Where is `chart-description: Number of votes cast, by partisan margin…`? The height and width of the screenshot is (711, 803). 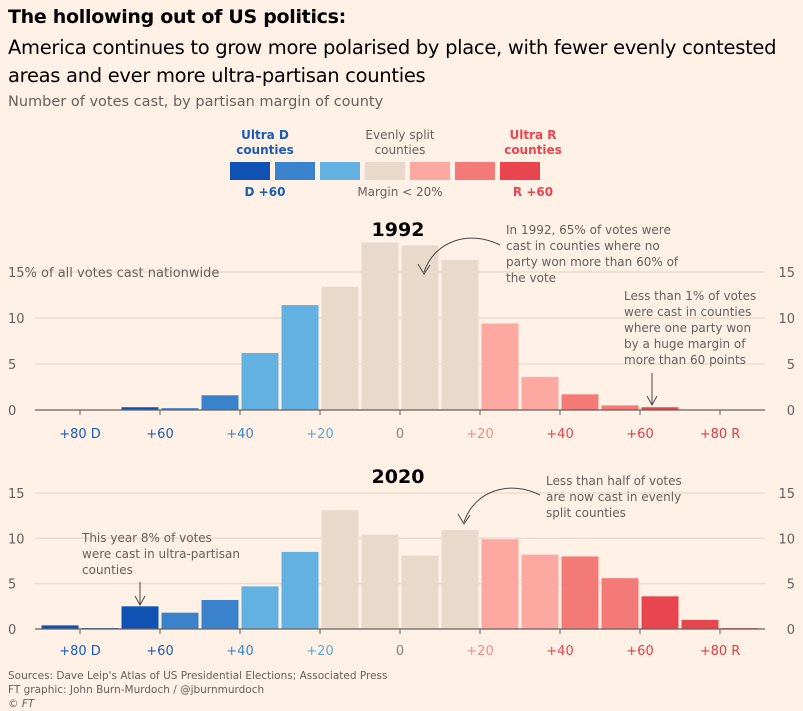
chart-description: Number of votes cast, by partisan margin… is located at coordinates (196, 102).